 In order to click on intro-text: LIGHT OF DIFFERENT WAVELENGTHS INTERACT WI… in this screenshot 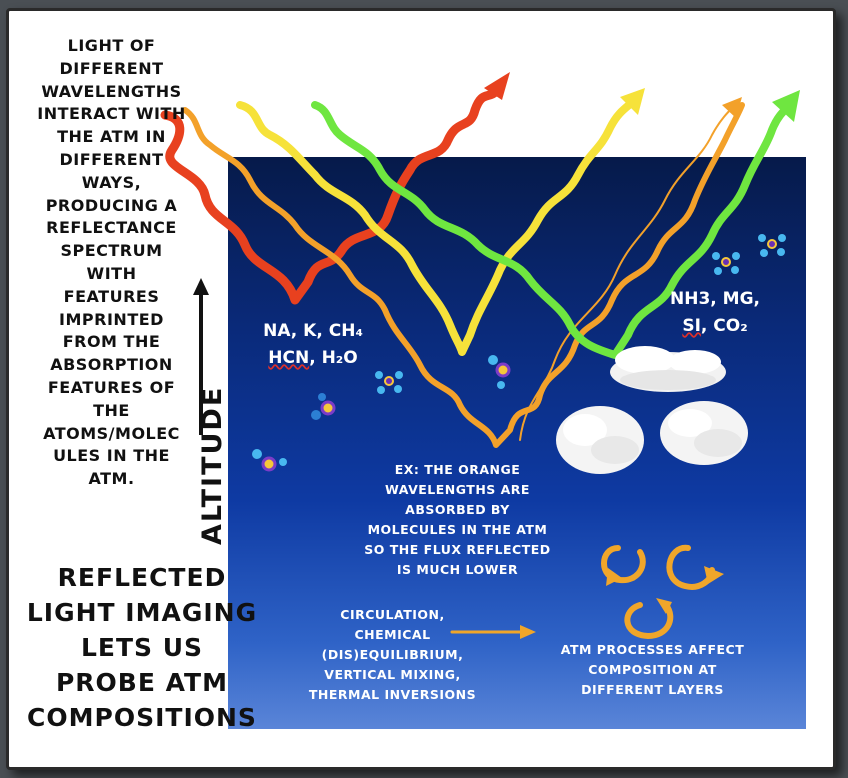, I will do `click(111, 262)`.